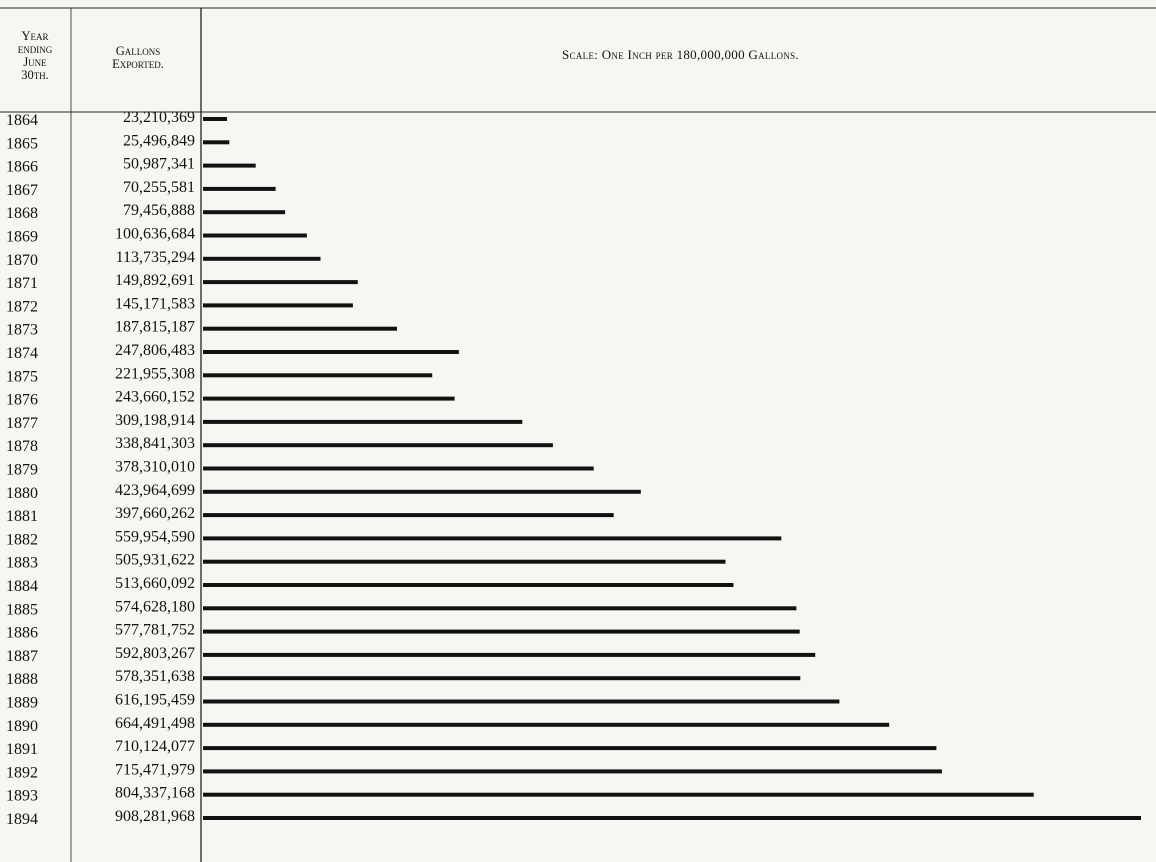 This screenshot has height=862, width=1156. Describe the element at coordinates (138, 51) in the screenshot. I see `gallons-header-line-1: Gallons` at that location.